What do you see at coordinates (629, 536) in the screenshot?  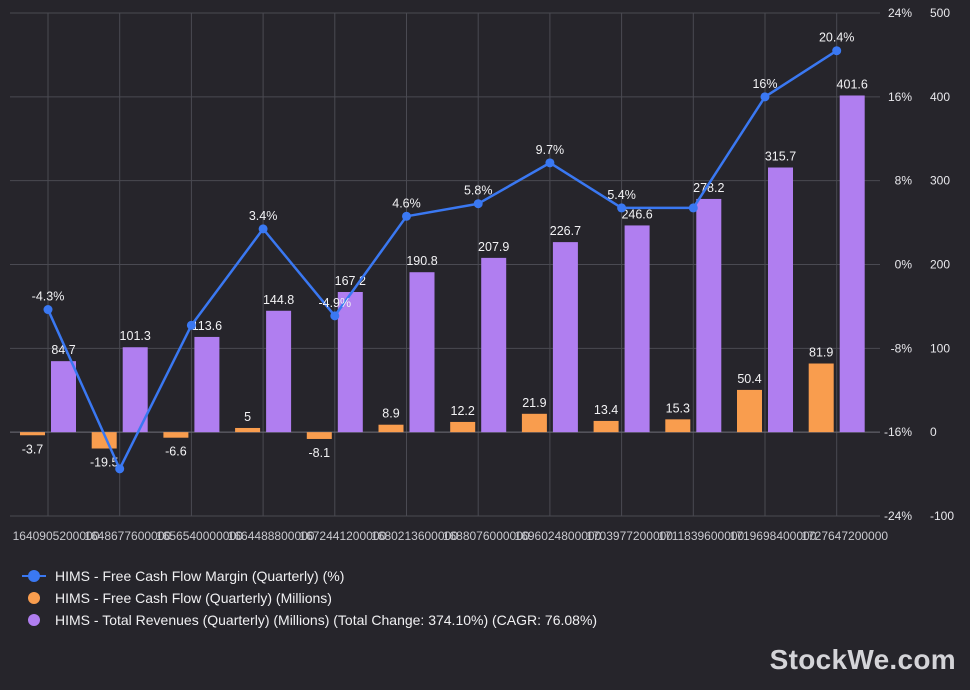 I see `x-axis-tick-label: 1703977200000` at bounding box center [629, 536].